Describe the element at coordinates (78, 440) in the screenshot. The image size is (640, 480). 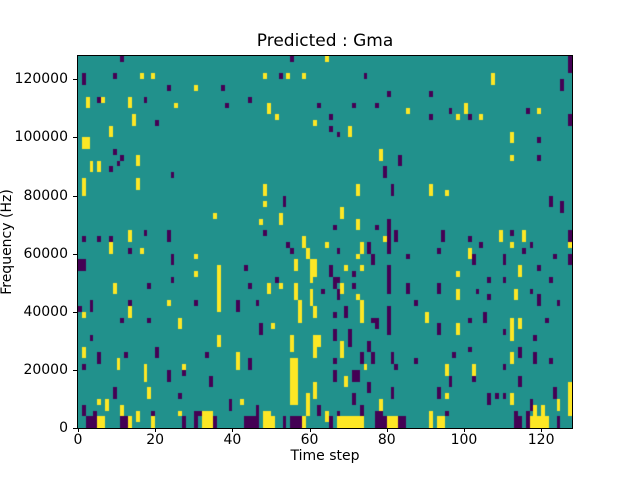
I see `x-tick-label: 0` at that location.